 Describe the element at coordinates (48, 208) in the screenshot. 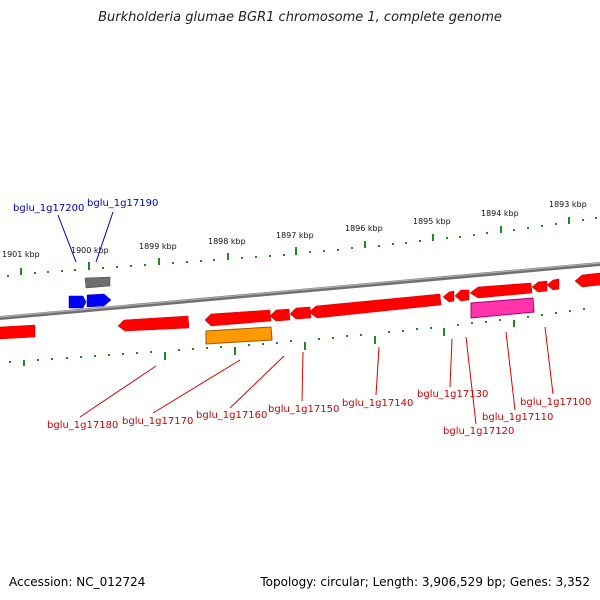

I see `gene-label-bglu-1g17200: bglu_1g17200` at that location.